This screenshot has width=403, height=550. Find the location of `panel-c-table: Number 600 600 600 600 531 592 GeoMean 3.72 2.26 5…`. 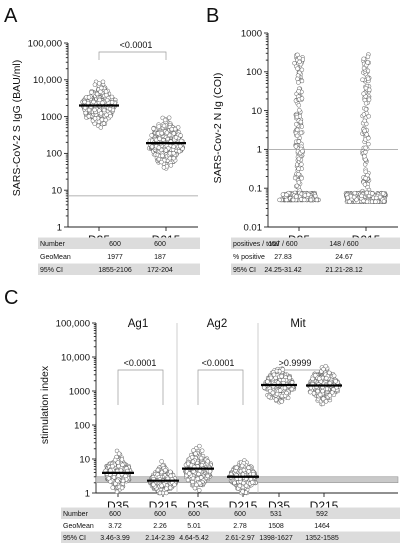

panel-c-table: Number 600 600 600 600 531 592 GeoMean 3.72 2.26 5… is located at coordinates (230, 525).